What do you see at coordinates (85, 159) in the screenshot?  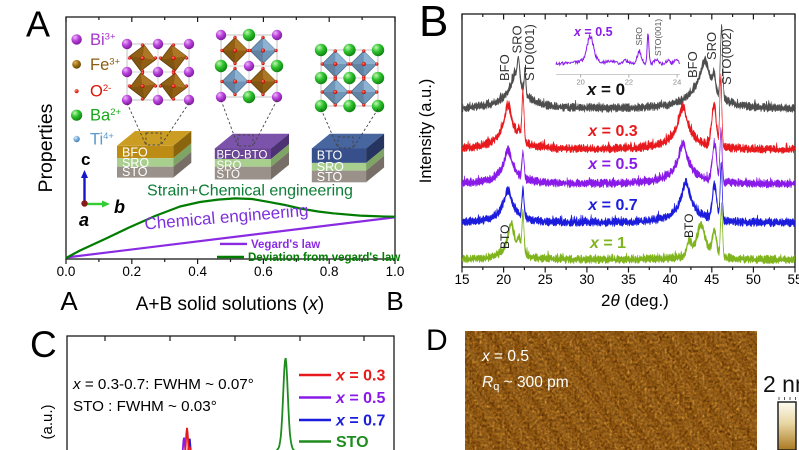 I see `svg-text: c` at bounding box center [85, 159].